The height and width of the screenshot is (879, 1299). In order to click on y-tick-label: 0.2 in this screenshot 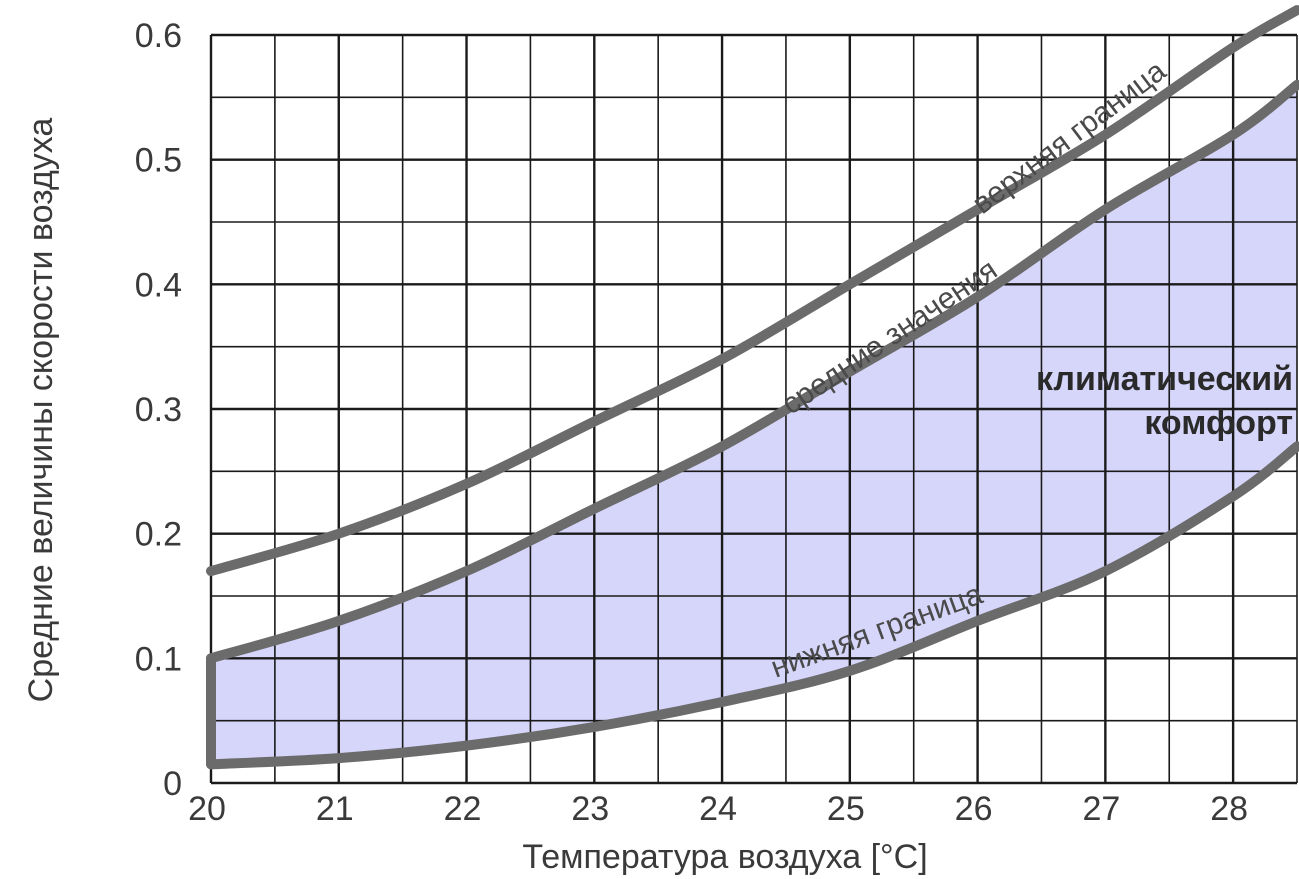, I will do `click(158, 535)`.